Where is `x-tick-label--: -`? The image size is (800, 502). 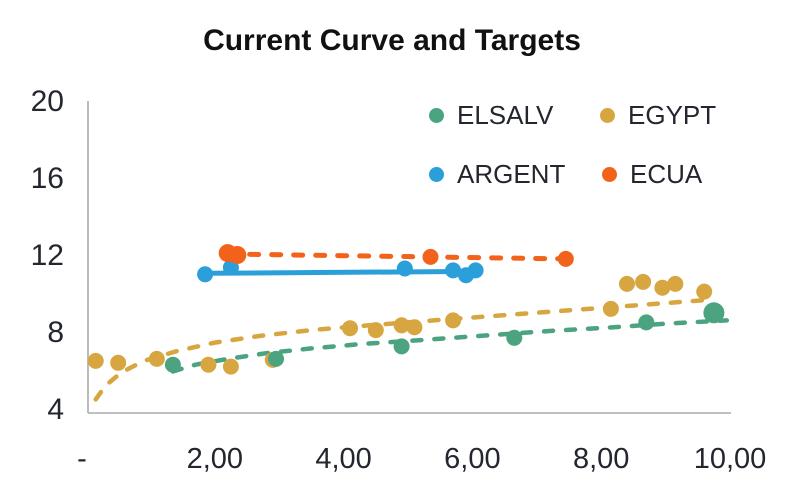 x-tick-label--: - is located at coordinates (82, 459).